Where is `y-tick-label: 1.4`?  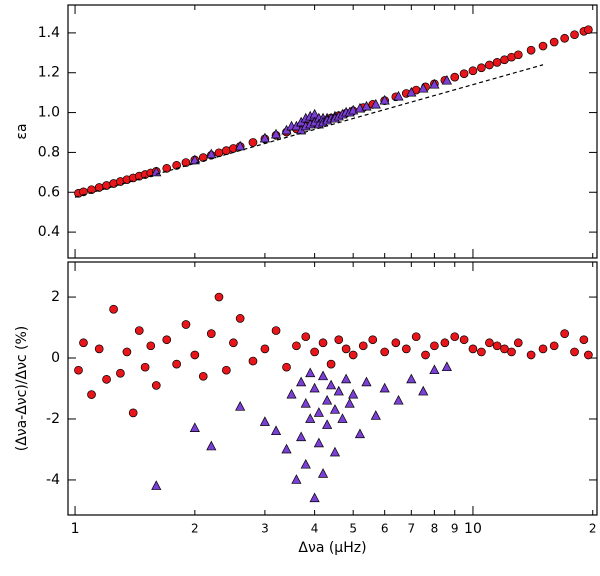 y-tick-label: 1.4 is located at coordinates (49, 33).